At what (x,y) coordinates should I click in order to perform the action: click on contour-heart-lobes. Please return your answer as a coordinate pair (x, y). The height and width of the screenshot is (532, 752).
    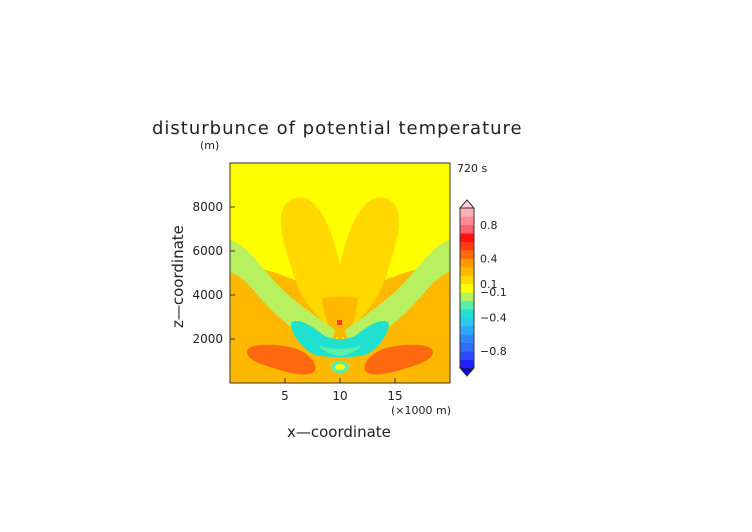
    Looking at the image, I should click on (340, 266).